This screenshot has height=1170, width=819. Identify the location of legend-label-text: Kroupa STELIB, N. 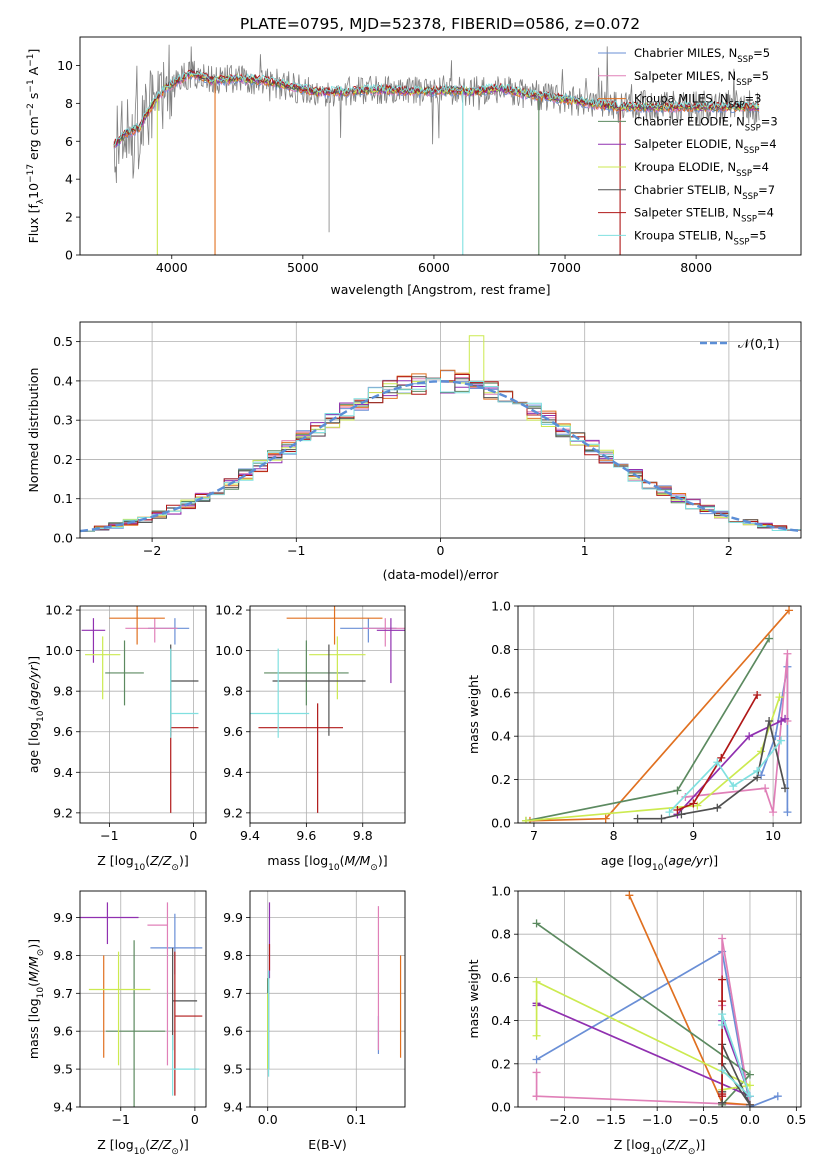
(684, 235).